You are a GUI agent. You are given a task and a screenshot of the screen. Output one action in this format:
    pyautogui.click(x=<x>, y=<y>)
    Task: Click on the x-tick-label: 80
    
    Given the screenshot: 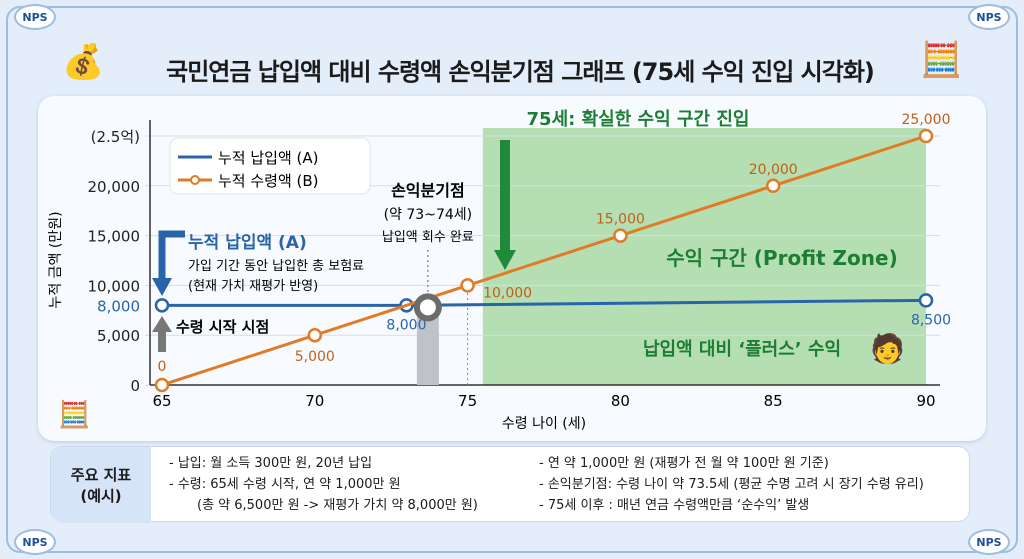 What is the action you would take?
    pyautogui.click(x=620, y=401)
    